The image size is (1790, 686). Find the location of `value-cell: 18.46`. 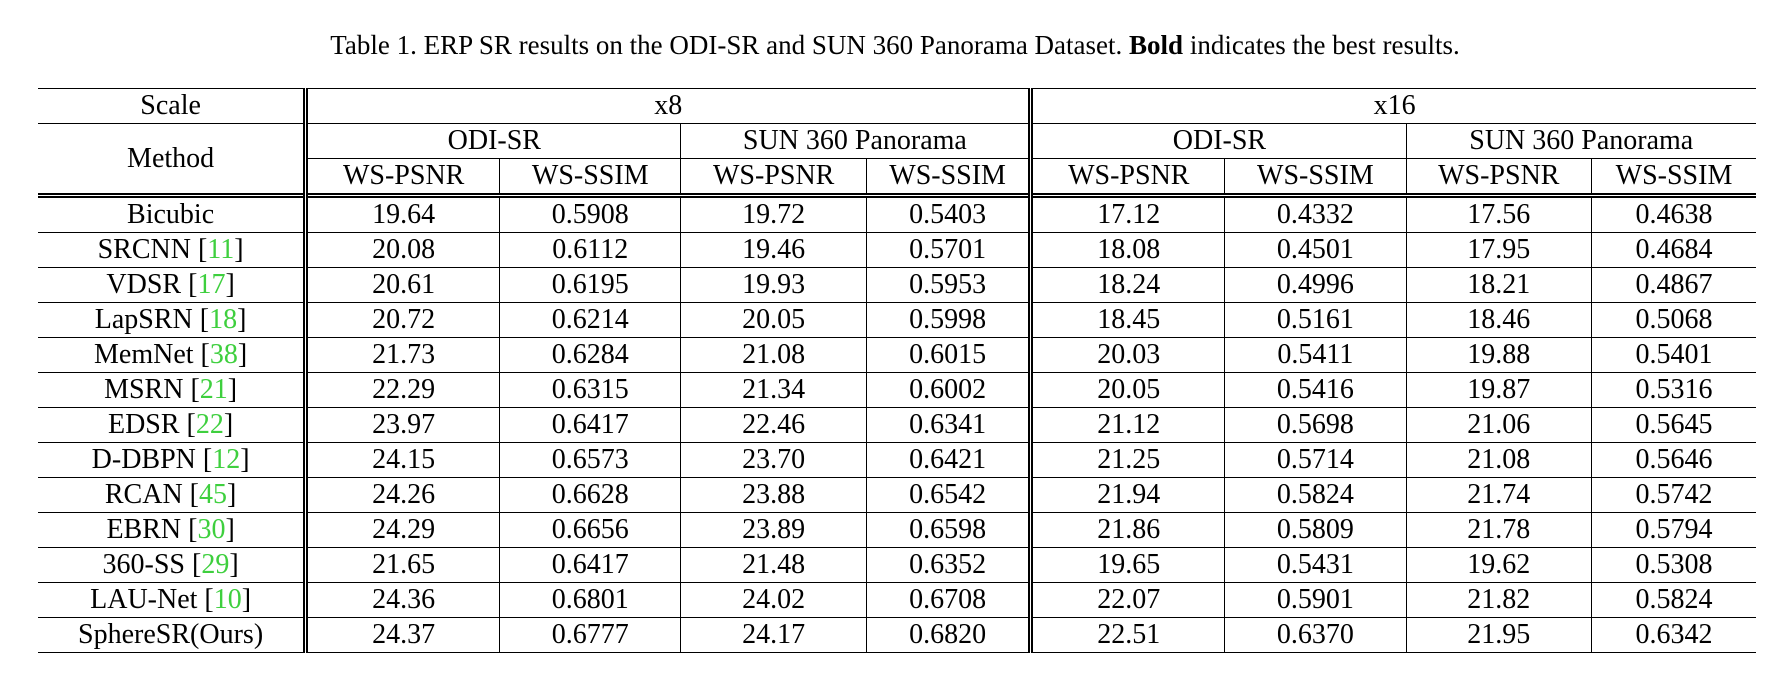

value-cell: 18.46 is located at coordinates (1499, 320).